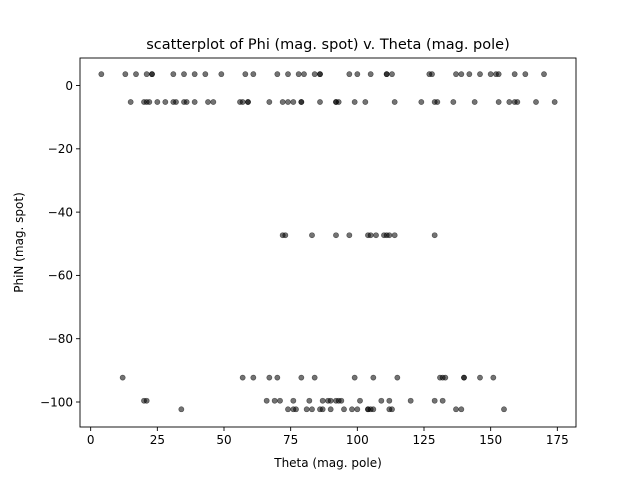  Describe the element at coordinates (60, 244) in the screenshot. I see `y-axis: 0 −20 −40 −60 −80 −100` at that location.